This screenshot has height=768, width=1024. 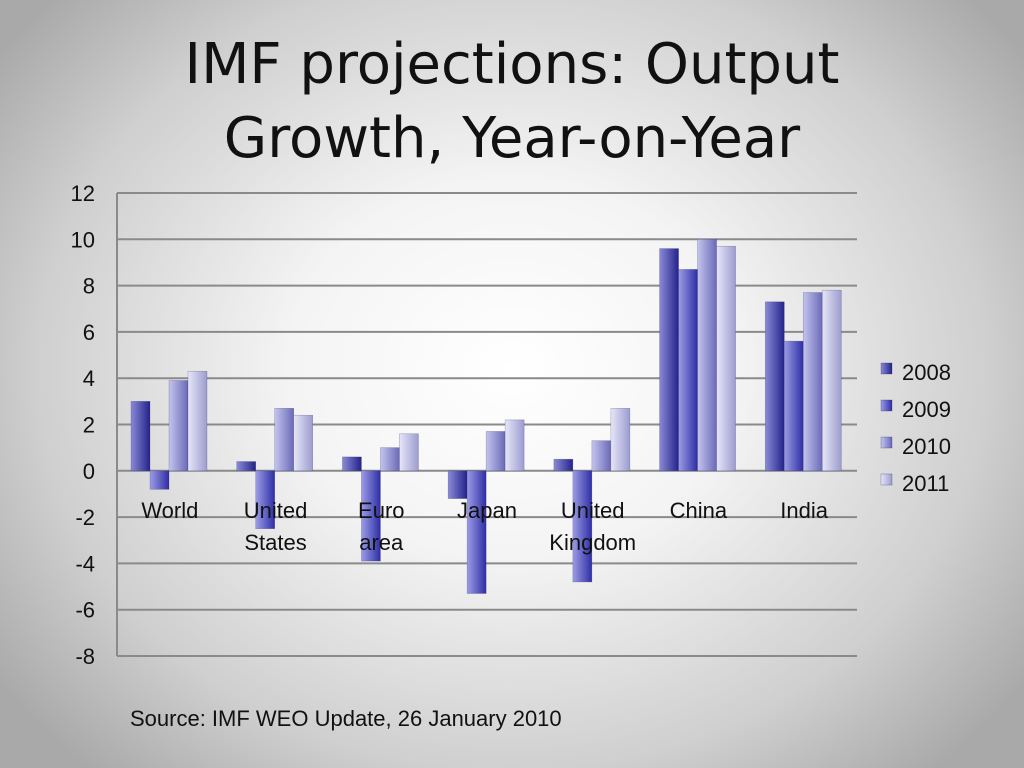 What do you see at coordinates (89, 286) in the screenshot?
I see `y-tick-label: 8` at bounding box center [89, 286].